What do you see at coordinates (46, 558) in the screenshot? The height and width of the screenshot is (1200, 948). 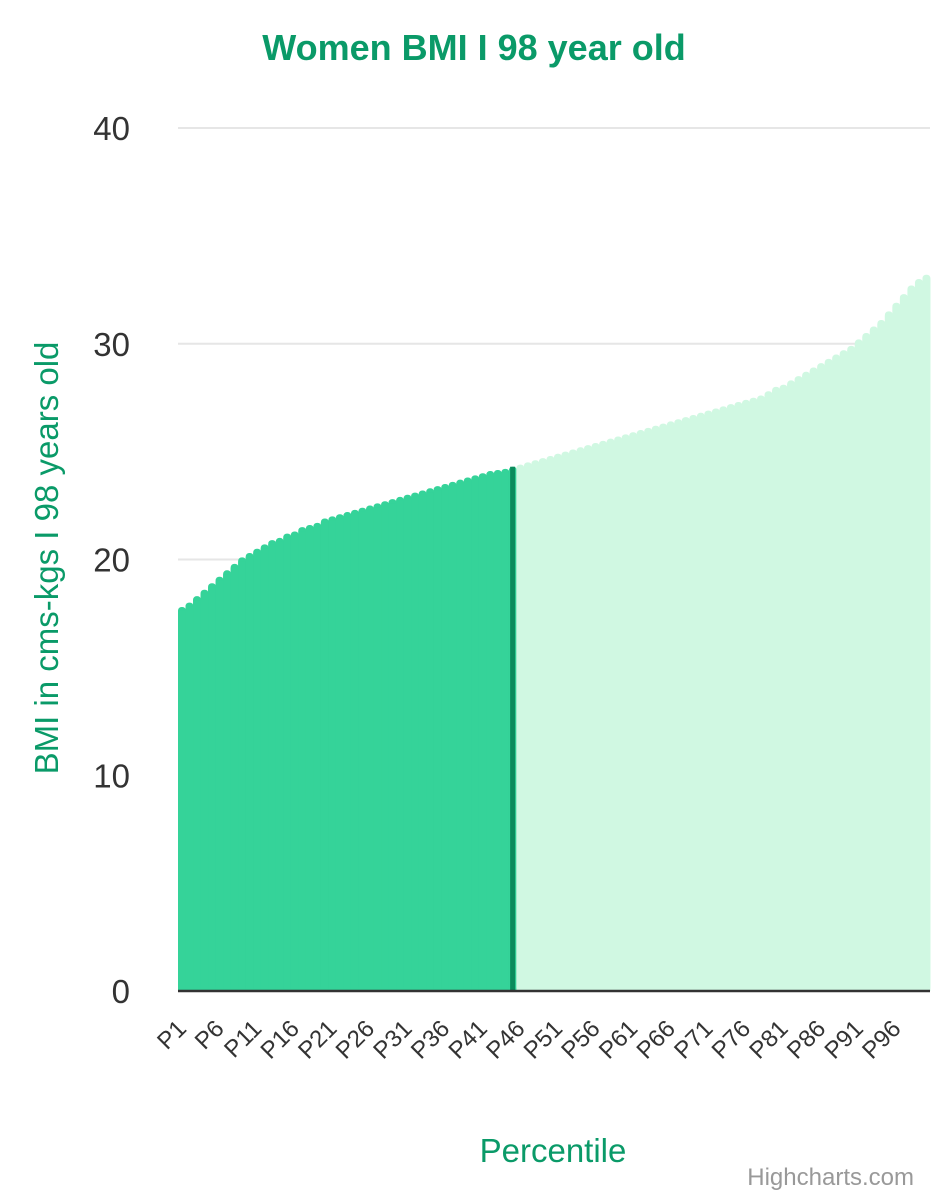 I see `y-axis-title: BMI in cms-kgs I 98 years old` at bounding box center [46, 558].